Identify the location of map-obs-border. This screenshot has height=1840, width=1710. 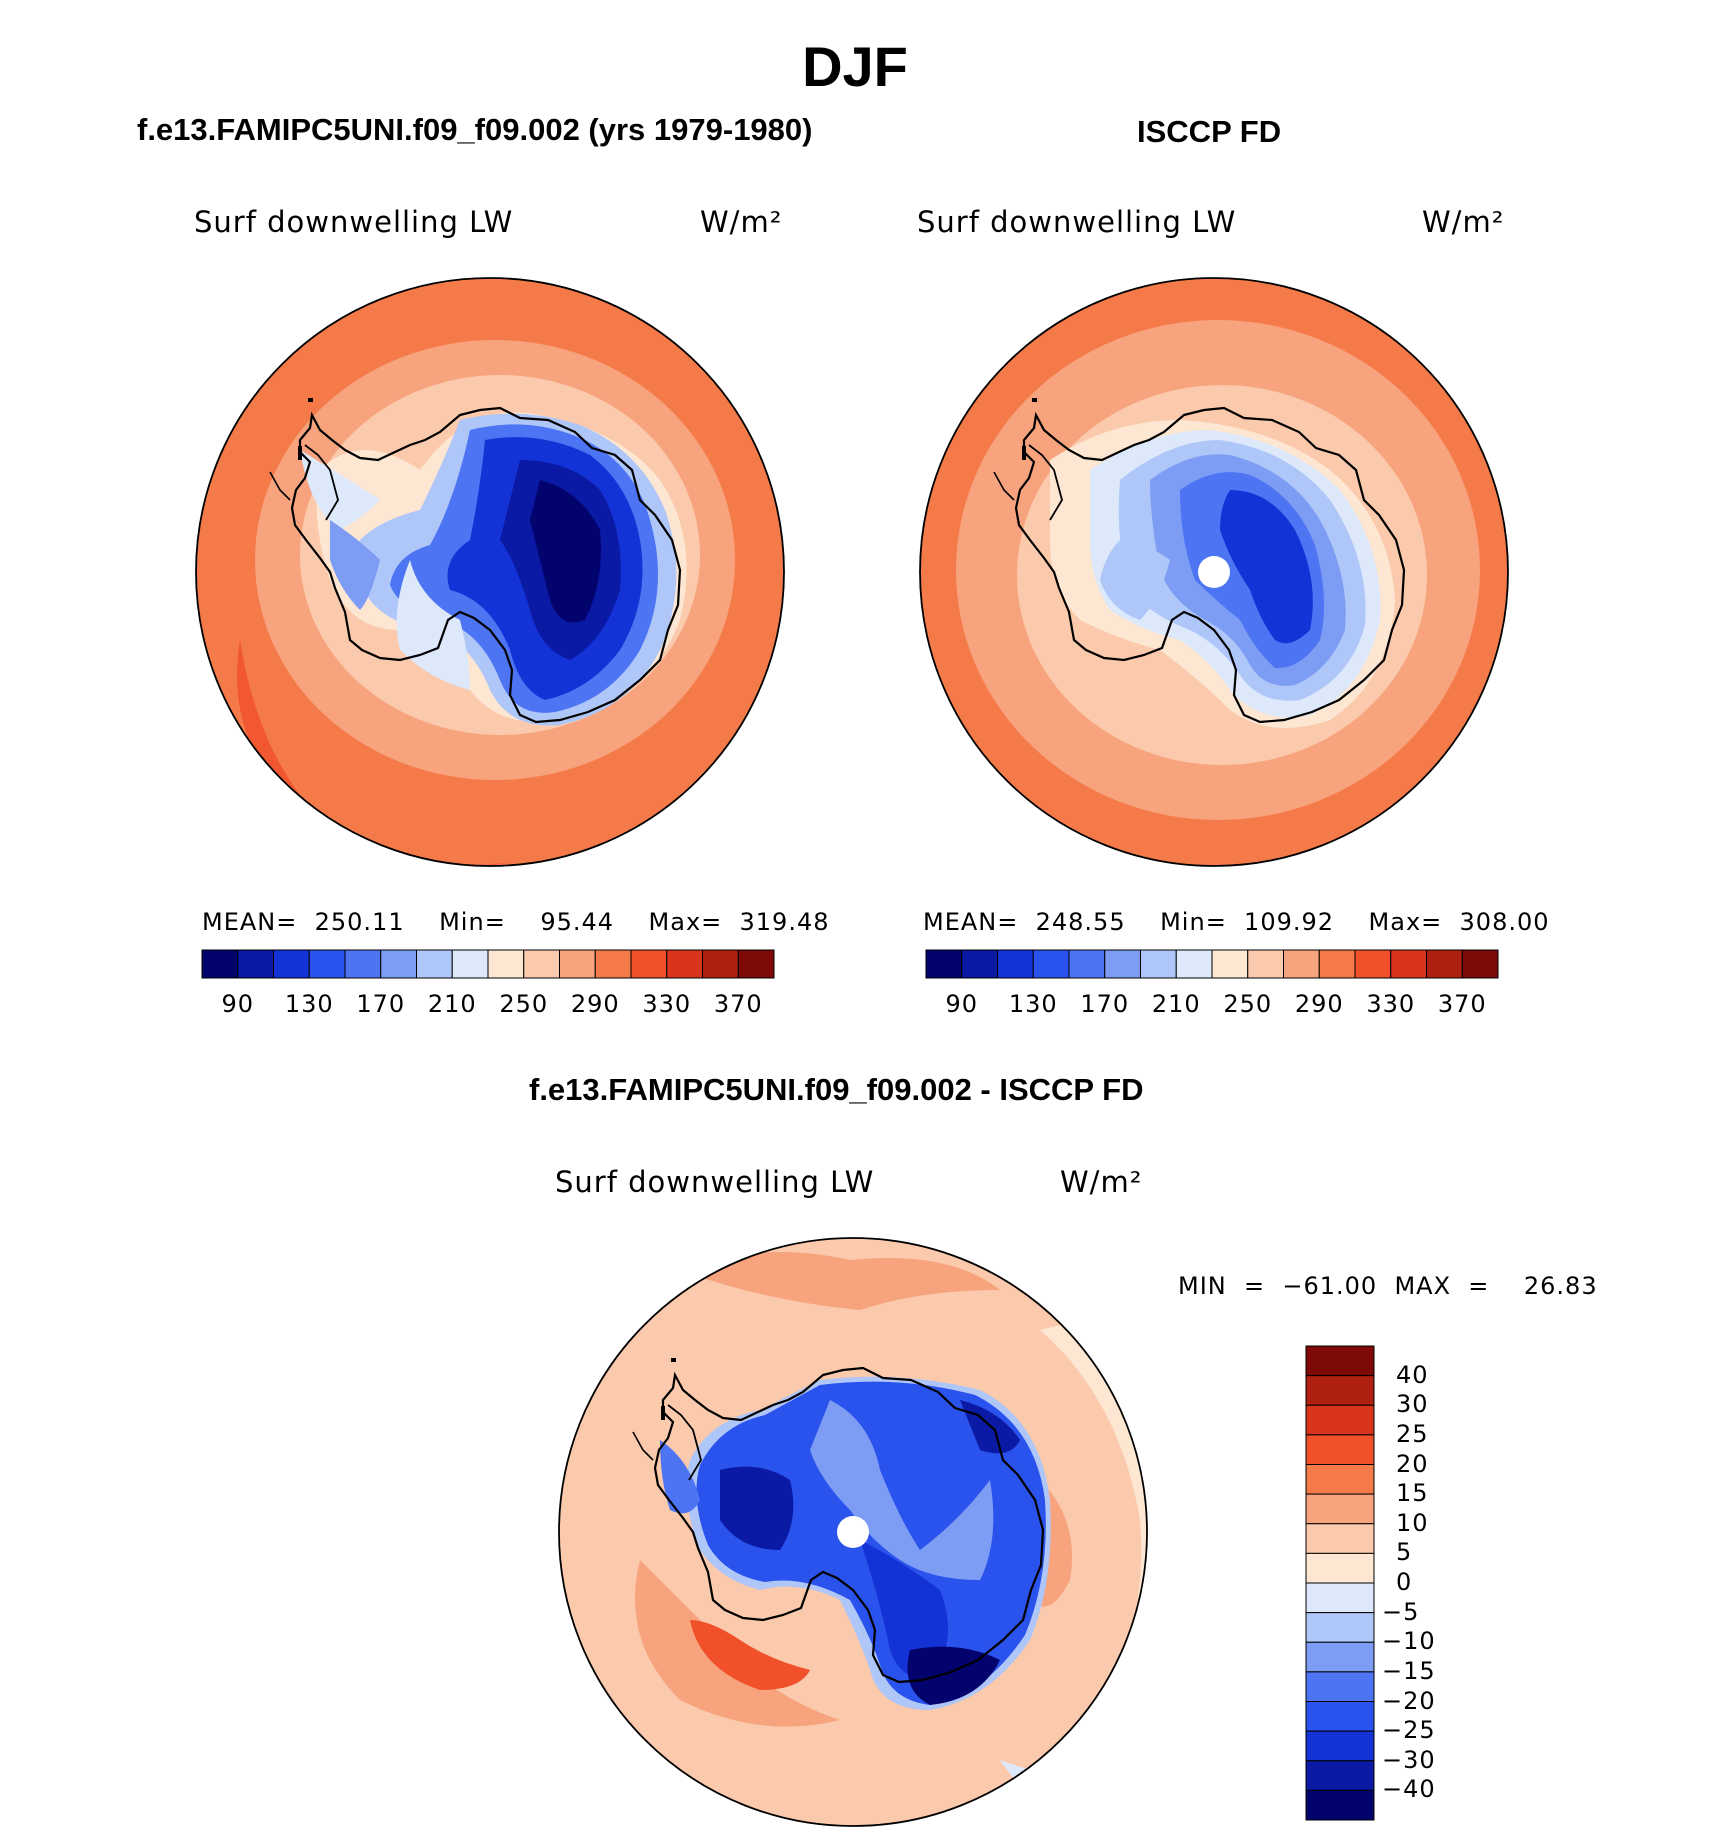
(1214, 572).